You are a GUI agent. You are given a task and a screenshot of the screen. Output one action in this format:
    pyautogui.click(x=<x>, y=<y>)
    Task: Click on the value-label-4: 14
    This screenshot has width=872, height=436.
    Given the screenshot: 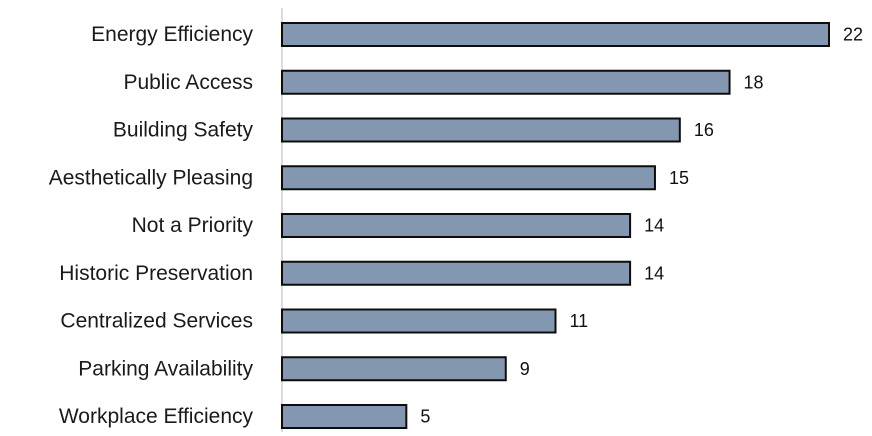 What is the action you would take?
    pyautogui.click(x=654, y=226)
    